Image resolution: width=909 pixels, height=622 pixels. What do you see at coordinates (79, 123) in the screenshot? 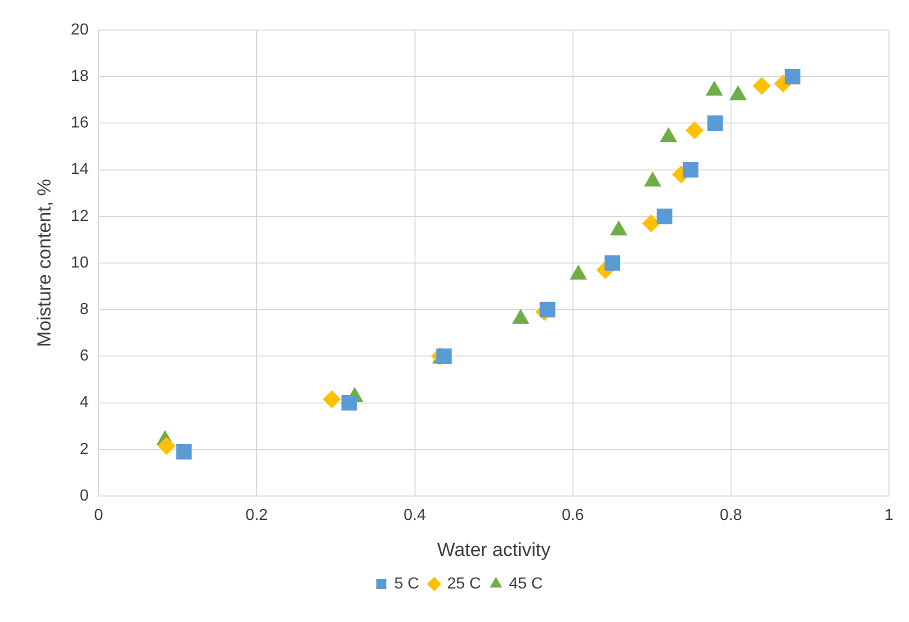
I see `y-tick-label: 16` at bounding box center [79, 123].